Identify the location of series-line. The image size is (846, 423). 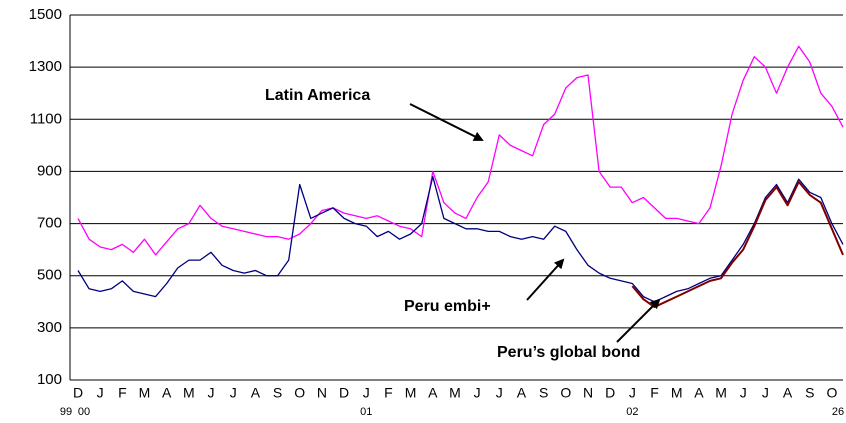
(737, 244).